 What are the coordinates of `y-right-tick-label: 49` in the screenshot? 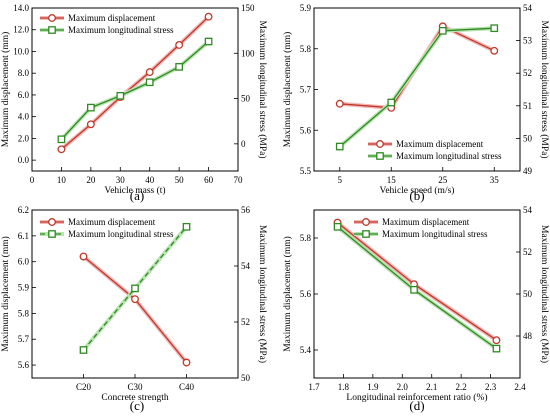 It's located at (528, 171).